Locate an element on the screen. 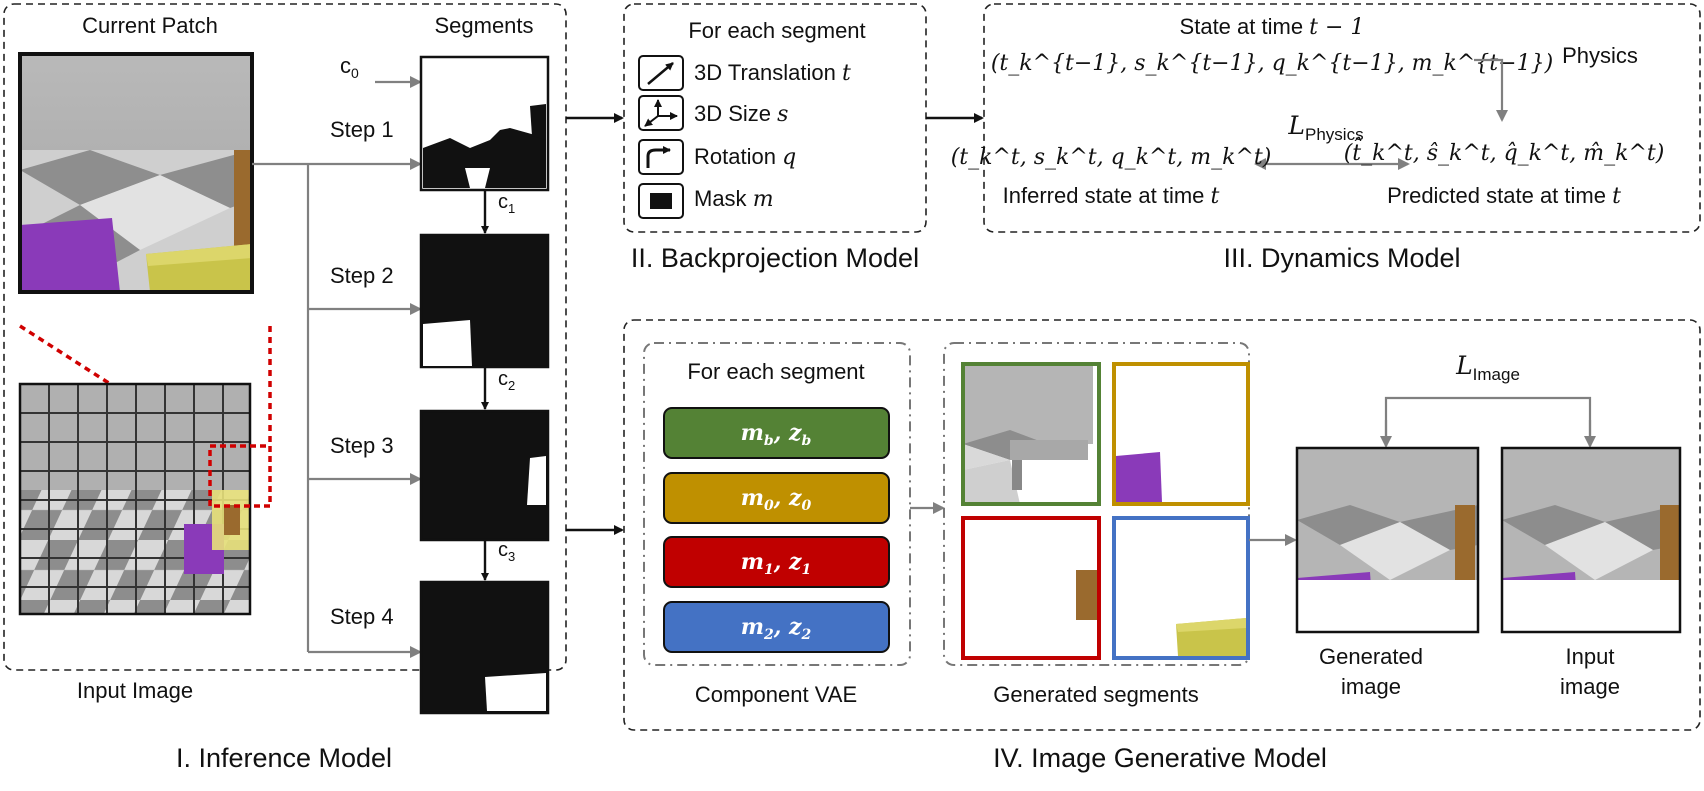  inferred-tuple: (t_k^t, s_k^t, q_k^t, m_k^t) is located at coordinates (1111, 157).